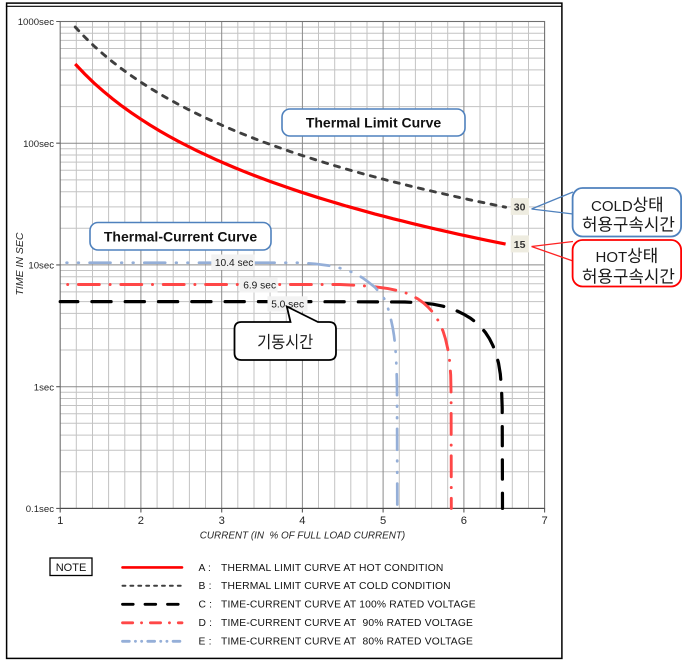 The width and height of the screenshot is (690, 671). Describe the element at coordinates (205, 642) in the screenshot. I see `svg-text: E :` at that location.